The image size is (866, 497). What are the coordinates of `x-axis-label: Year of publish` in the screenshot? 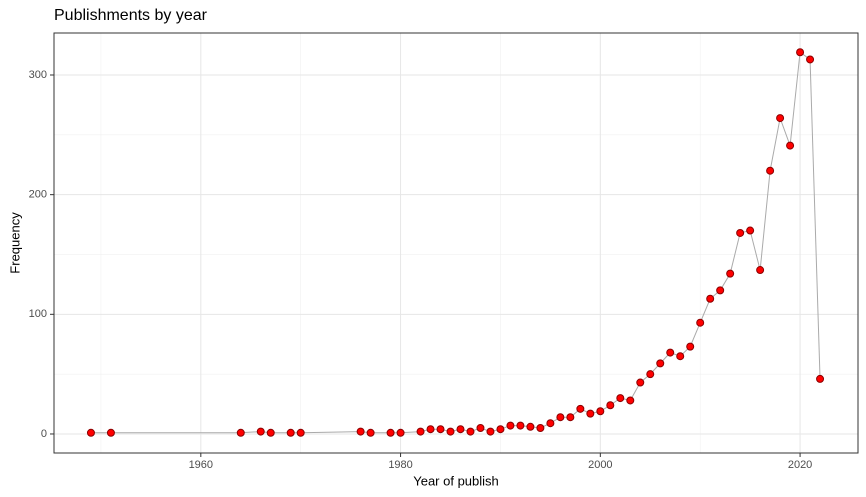 It's located at (456, 480).